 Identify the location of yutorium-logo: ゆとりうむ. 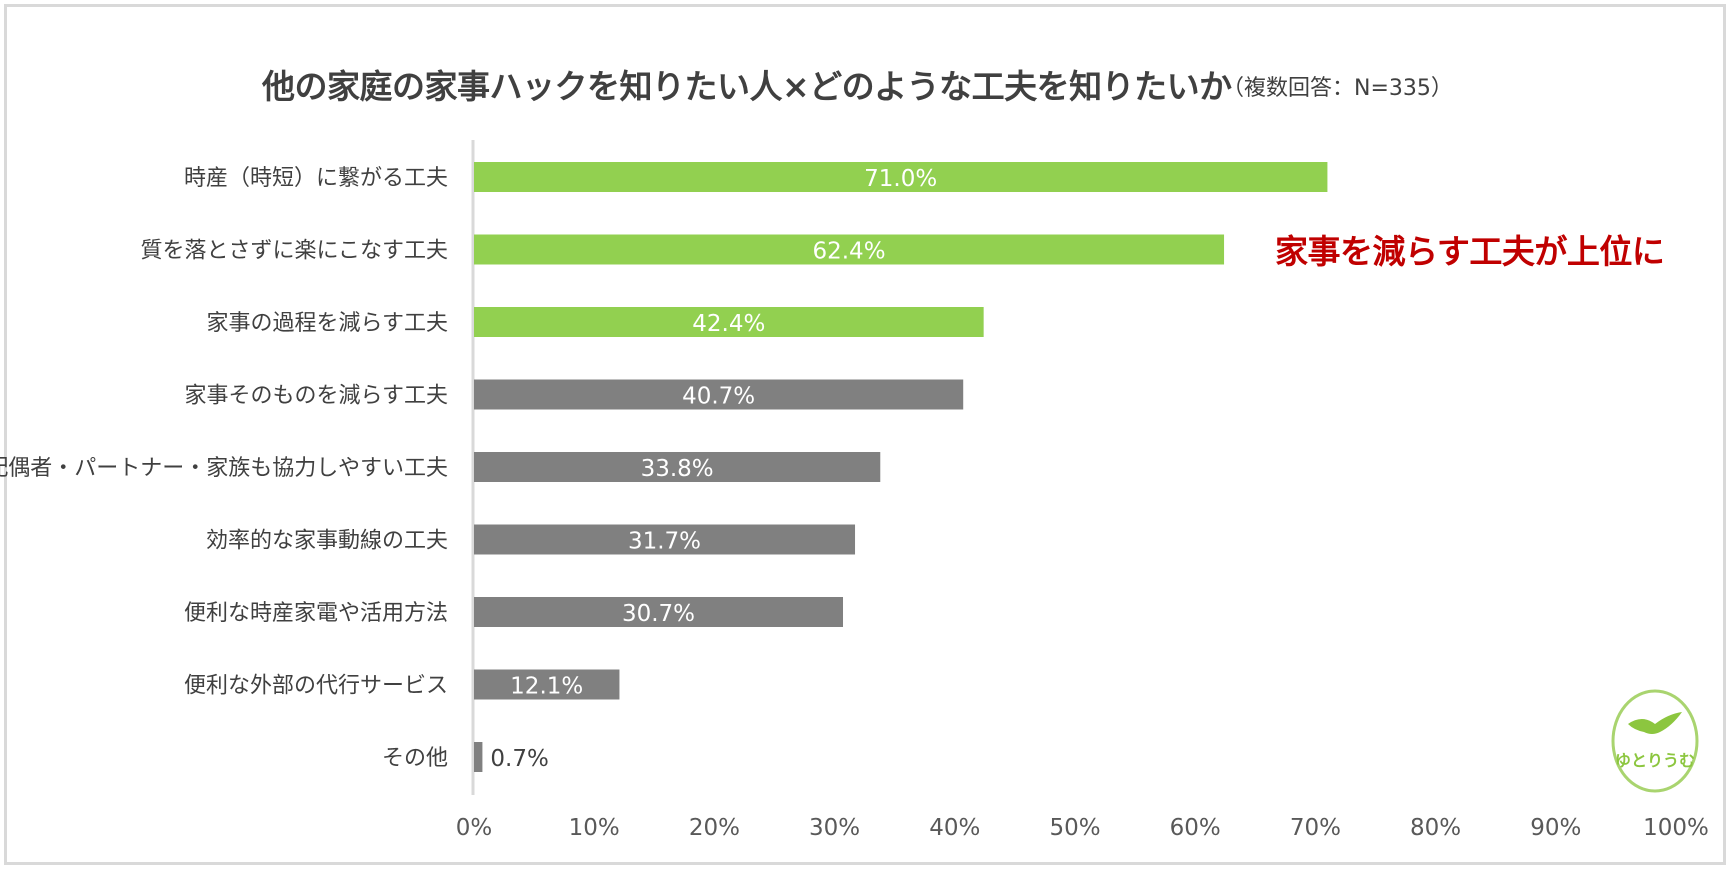
(1655, 741).